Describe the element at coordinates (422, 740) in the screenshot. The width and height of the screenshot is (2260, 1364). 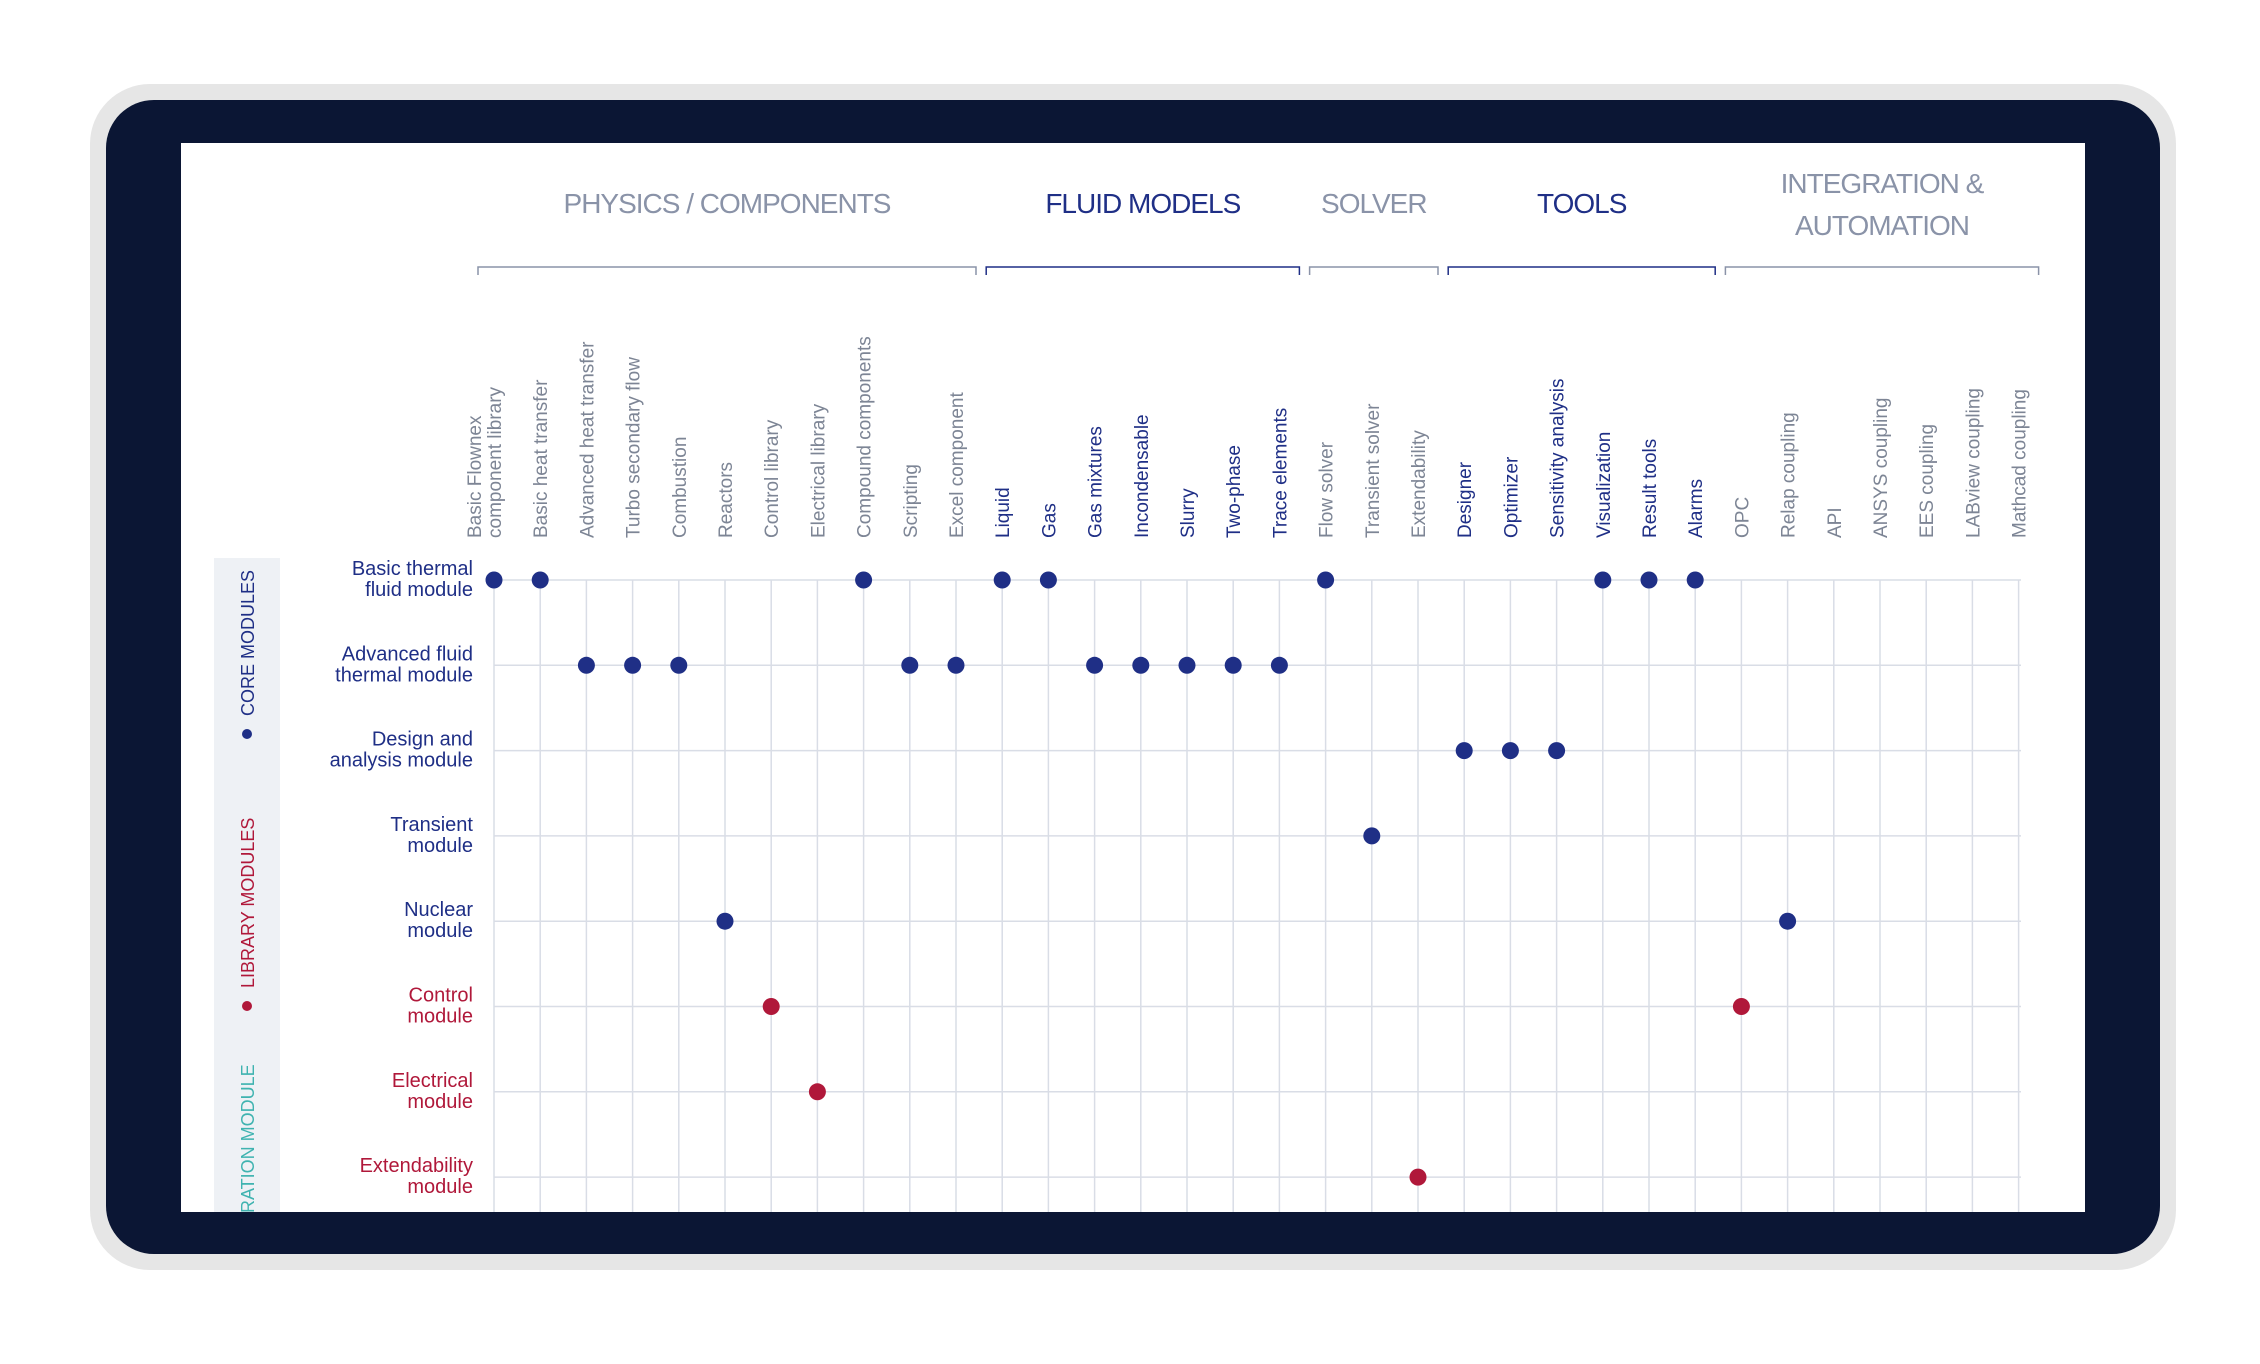
I see `row-label-line: Design and` at that location.